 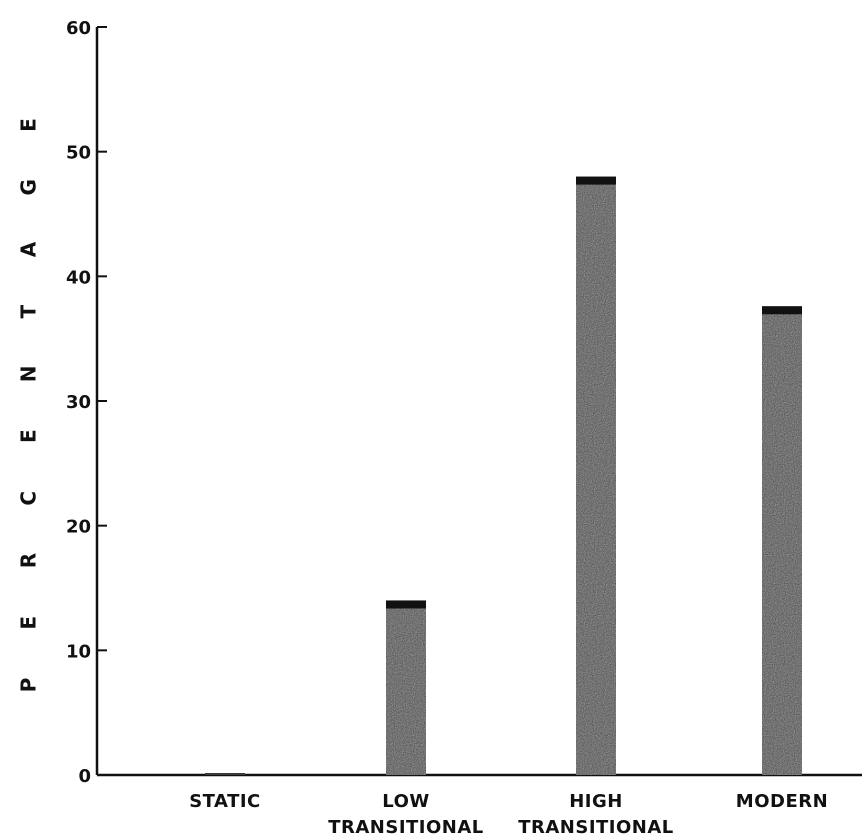 What do you see at coordinates (78, 527) in the screenshot?
I see `y-tick-label: 20` at bounding box center [78, 527].